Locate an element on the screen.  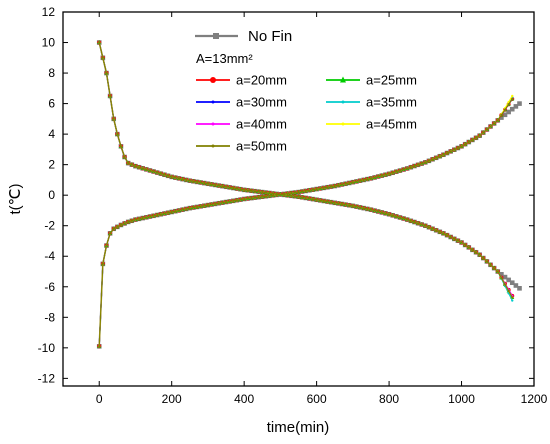
legend-item: a=40mm is located at coordinates (241, 124).